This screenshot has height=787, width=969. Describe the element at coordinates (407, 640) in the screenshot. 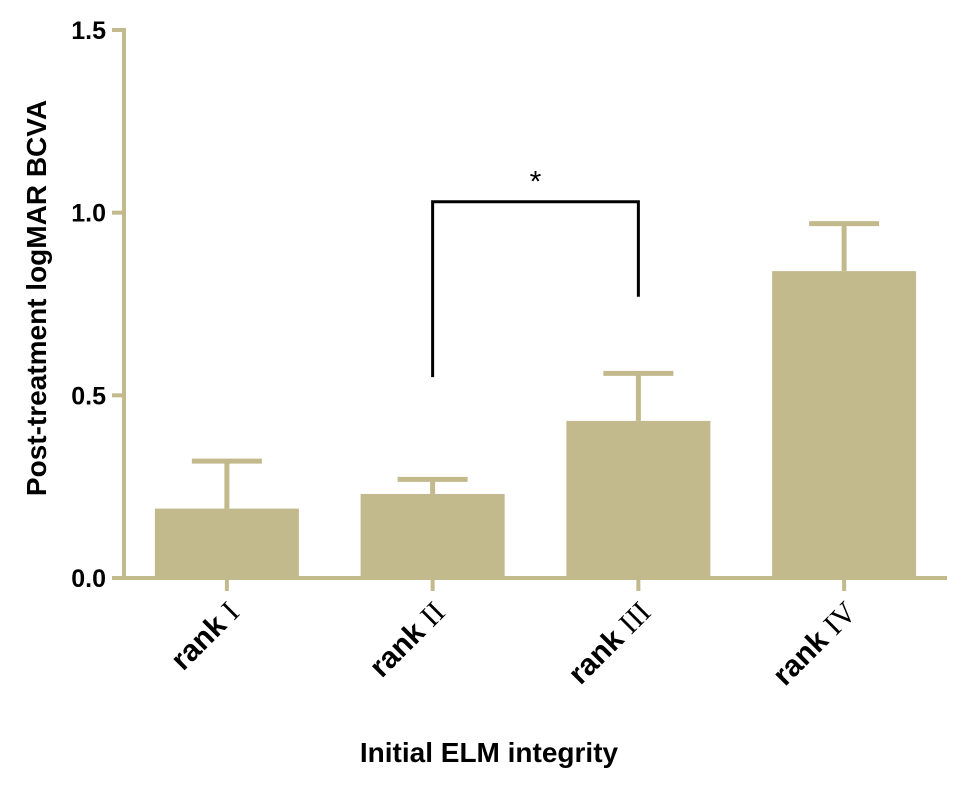

I see `x-tick-label-2: rank II` at that location.